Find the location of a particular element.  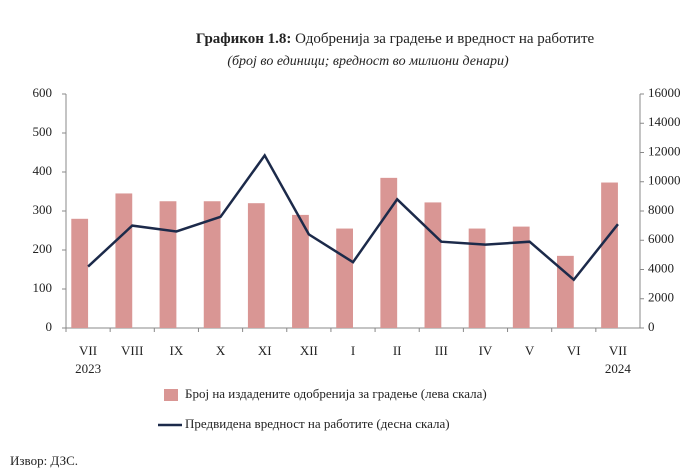

x-tick-label: III is located at coordinates (441, 350).